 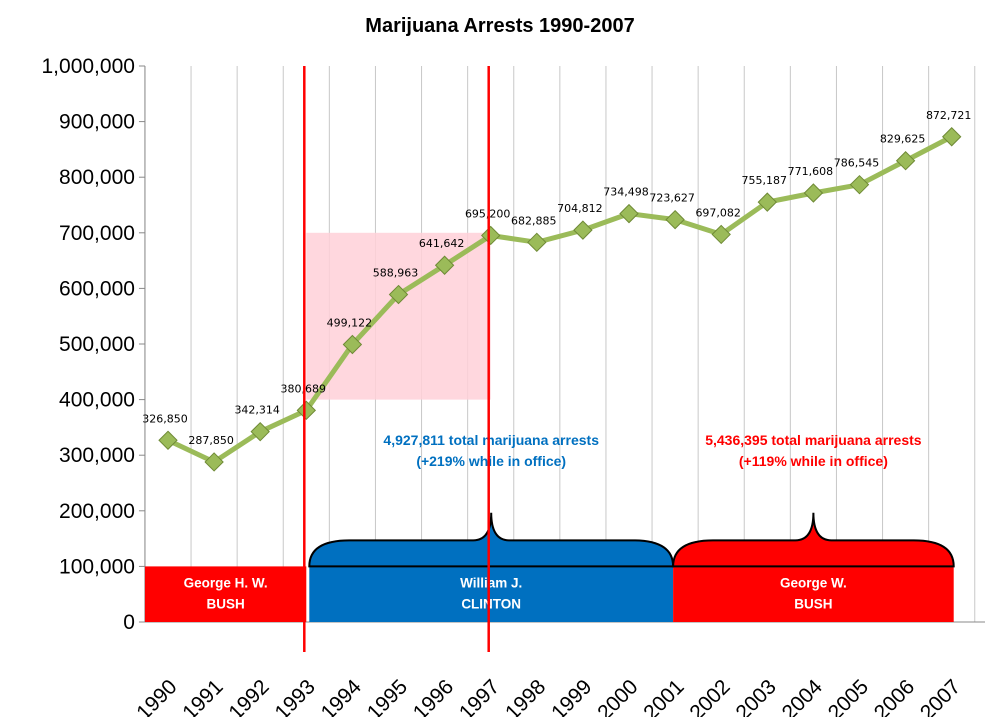 What do you see at coordinates (491, 603) in the screenshot?
I see `presidency-surname: CLINTON` at bounding box center [491, 603].